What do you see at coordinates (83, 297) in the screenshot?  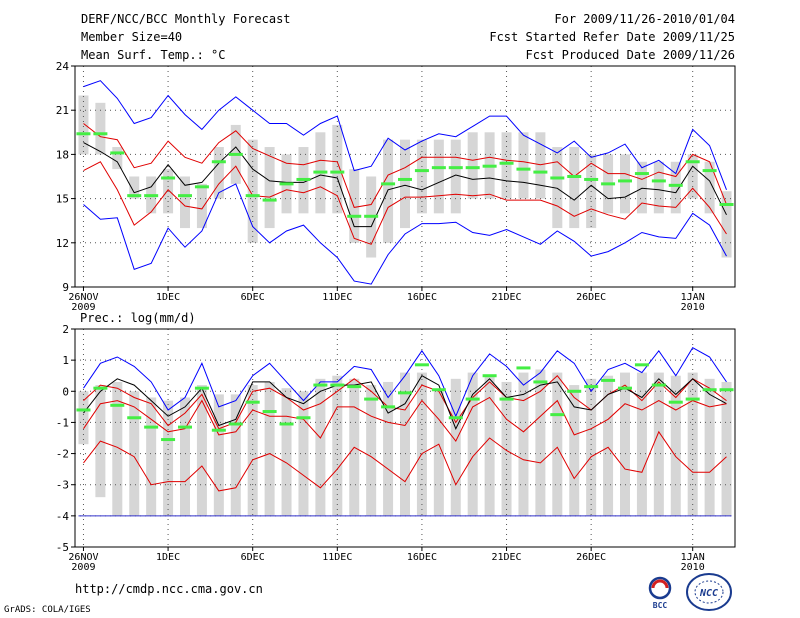 I see `temp-x-tick-label: 26NOV` at bounding box center [83, 297].